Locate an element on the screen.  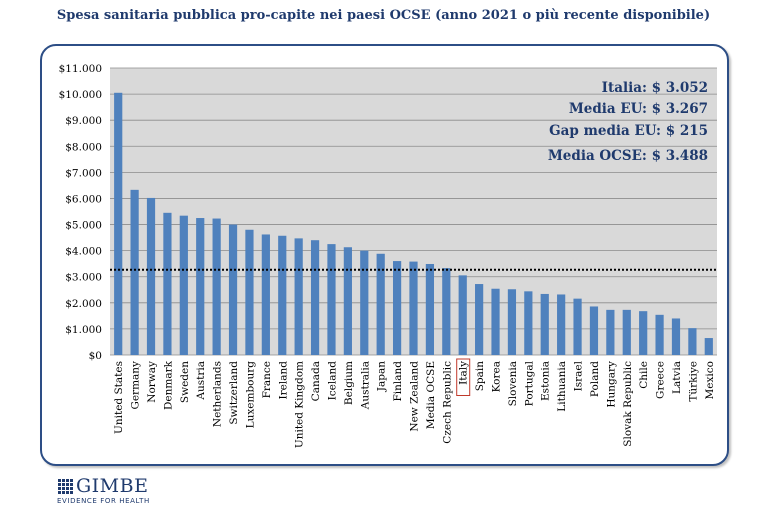
x-category-text: Germany is located at coordinates (136, 385).